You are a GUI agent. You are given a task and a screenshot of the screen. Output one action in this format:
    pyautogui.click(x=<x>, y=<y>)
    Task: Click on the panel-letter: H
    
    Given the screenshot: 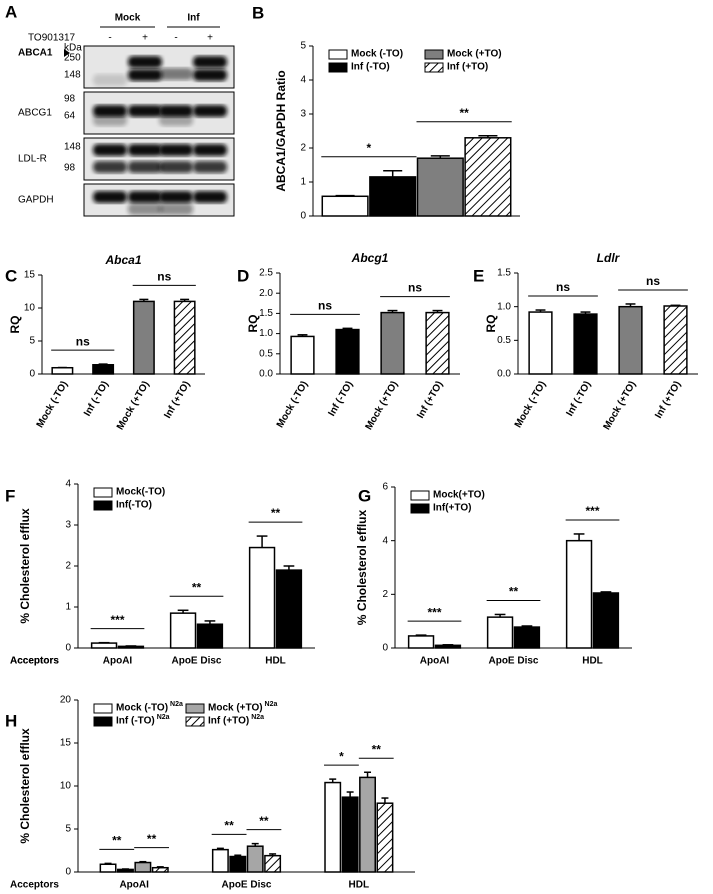 What is the action you would take?
    pyautogui.click(x=11, y=720)
    